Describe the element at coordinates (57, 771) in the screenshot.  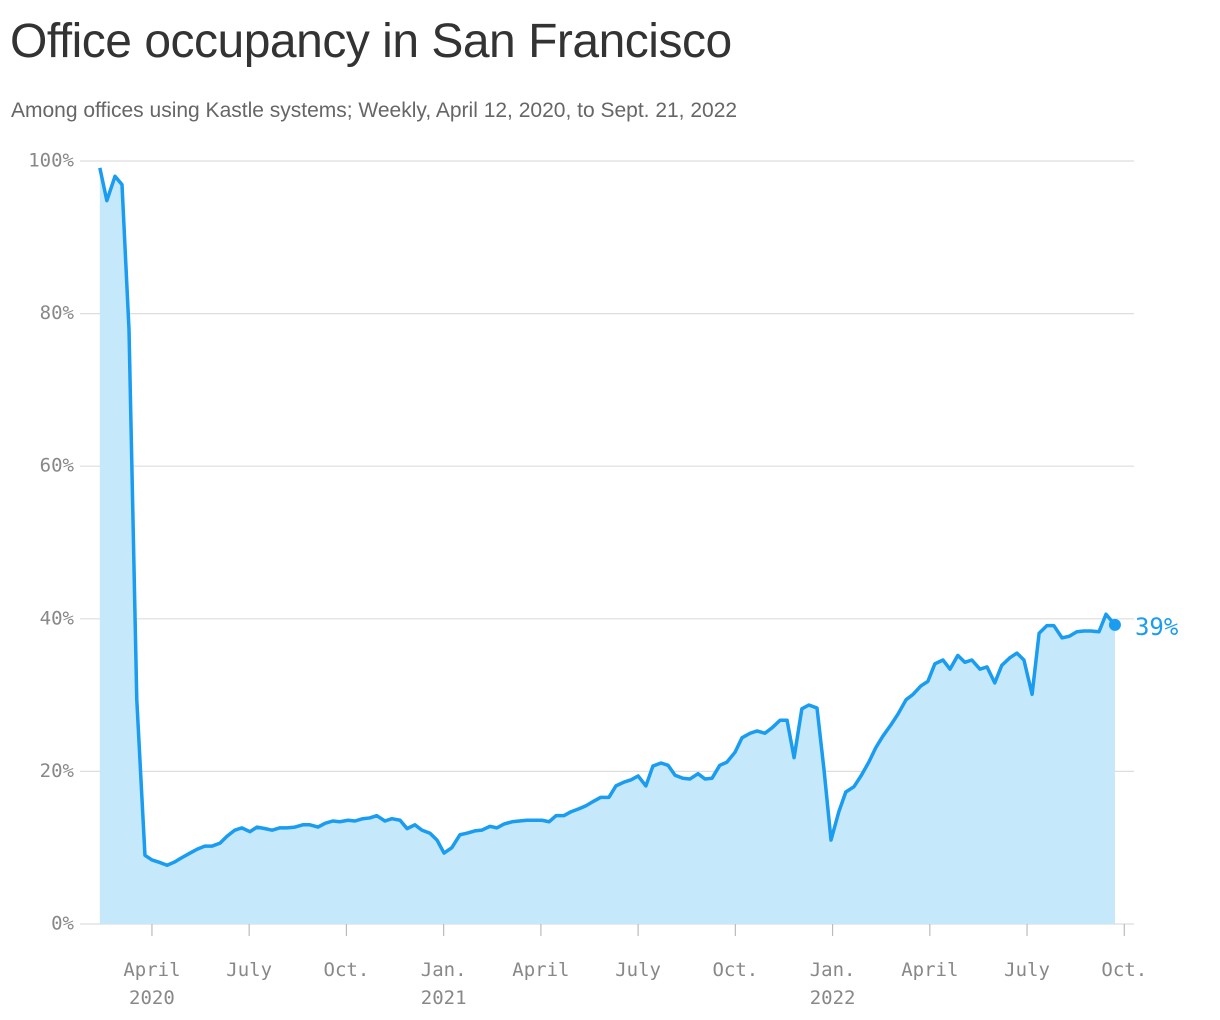
I see `y-tick-label: 20%` at that location.